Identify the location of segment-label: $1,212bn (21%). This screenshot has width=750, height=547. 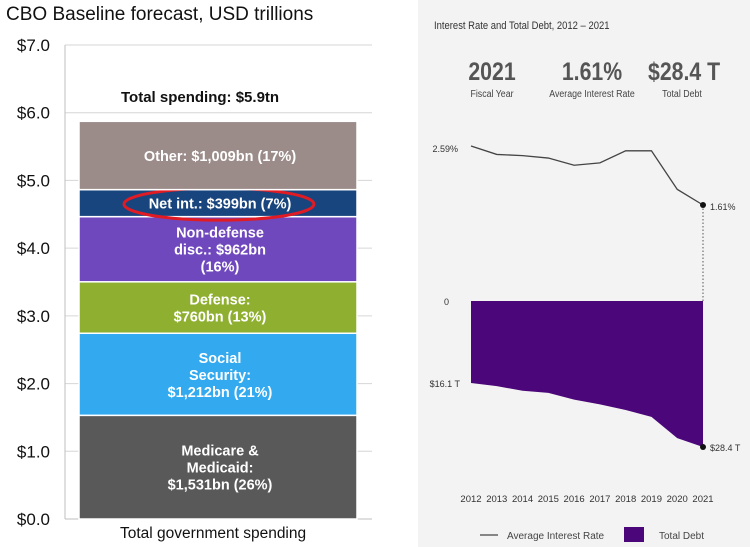
(220, 393).